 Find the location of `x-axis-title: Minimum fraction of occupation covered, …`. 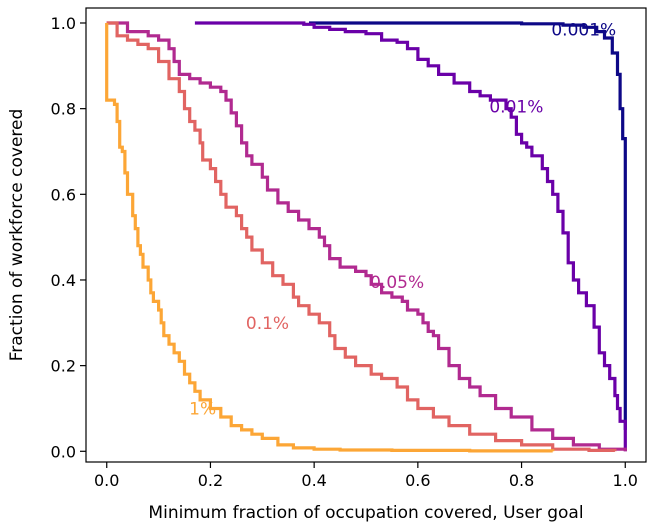

x-axis-title: Minimum fraction of occupation covered, … is located at coordinates (365, 513).